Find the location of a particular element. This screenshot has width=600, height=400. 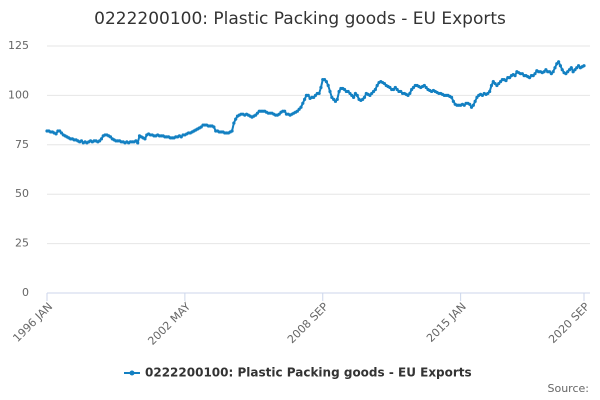

y-tick-label: 25 is located at coordinates (22, 243).